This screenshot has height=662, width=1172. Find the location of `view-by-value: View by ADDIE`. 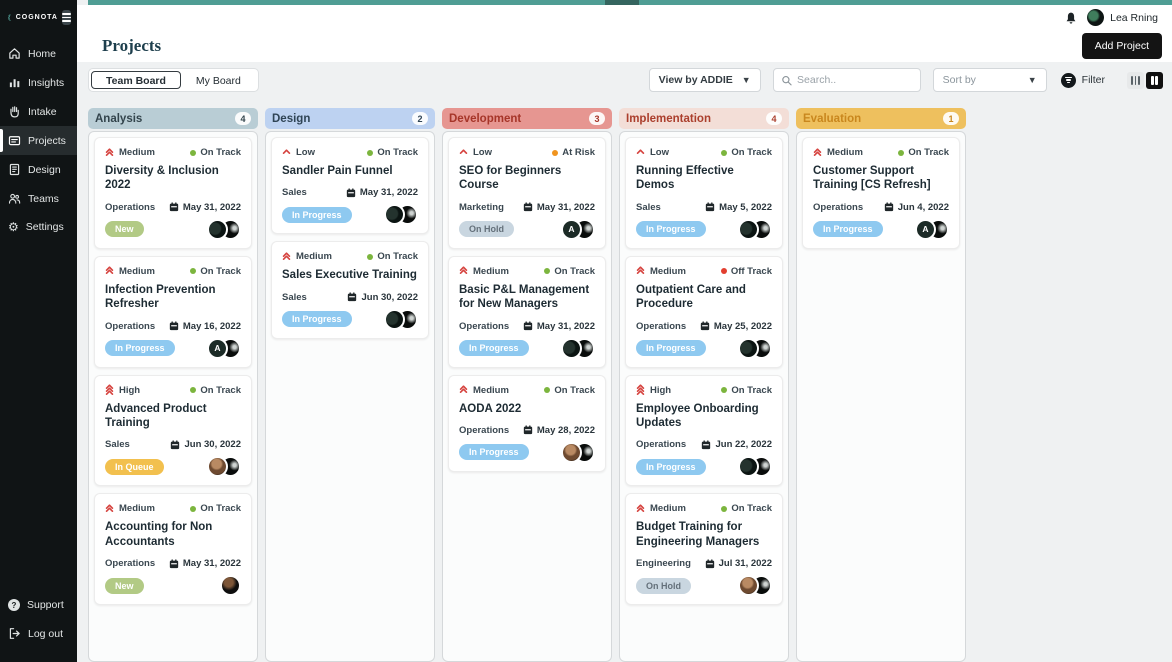

view-by-value: View by ADDIE is located at coordinates (695, 80).